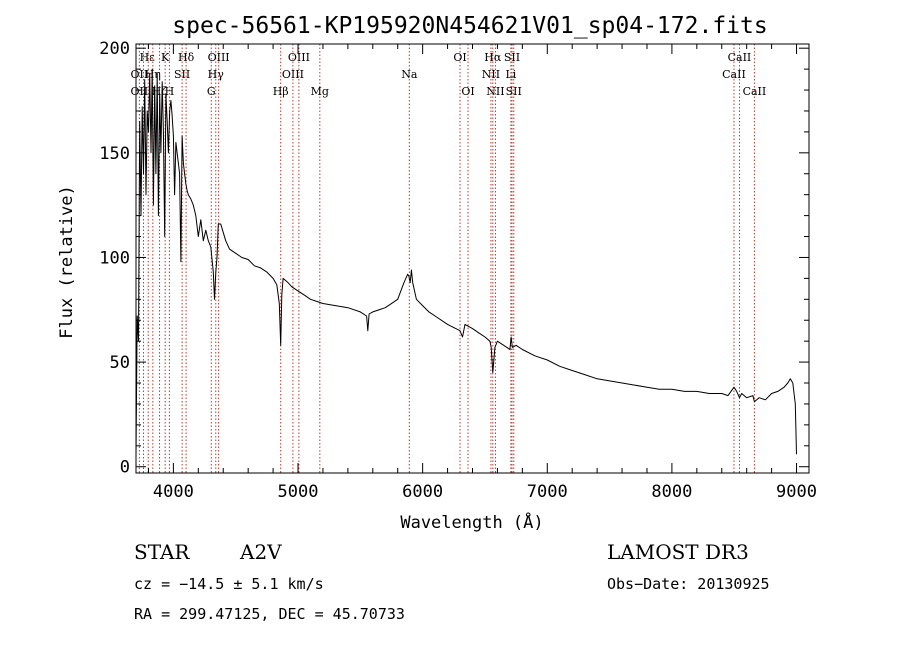 The height and width of the screenshot is (649, 900). What do you see at coordinates (114, 258) in the screenshot?
I see `y-tick-label: 100` at bounding box center [114, 258].